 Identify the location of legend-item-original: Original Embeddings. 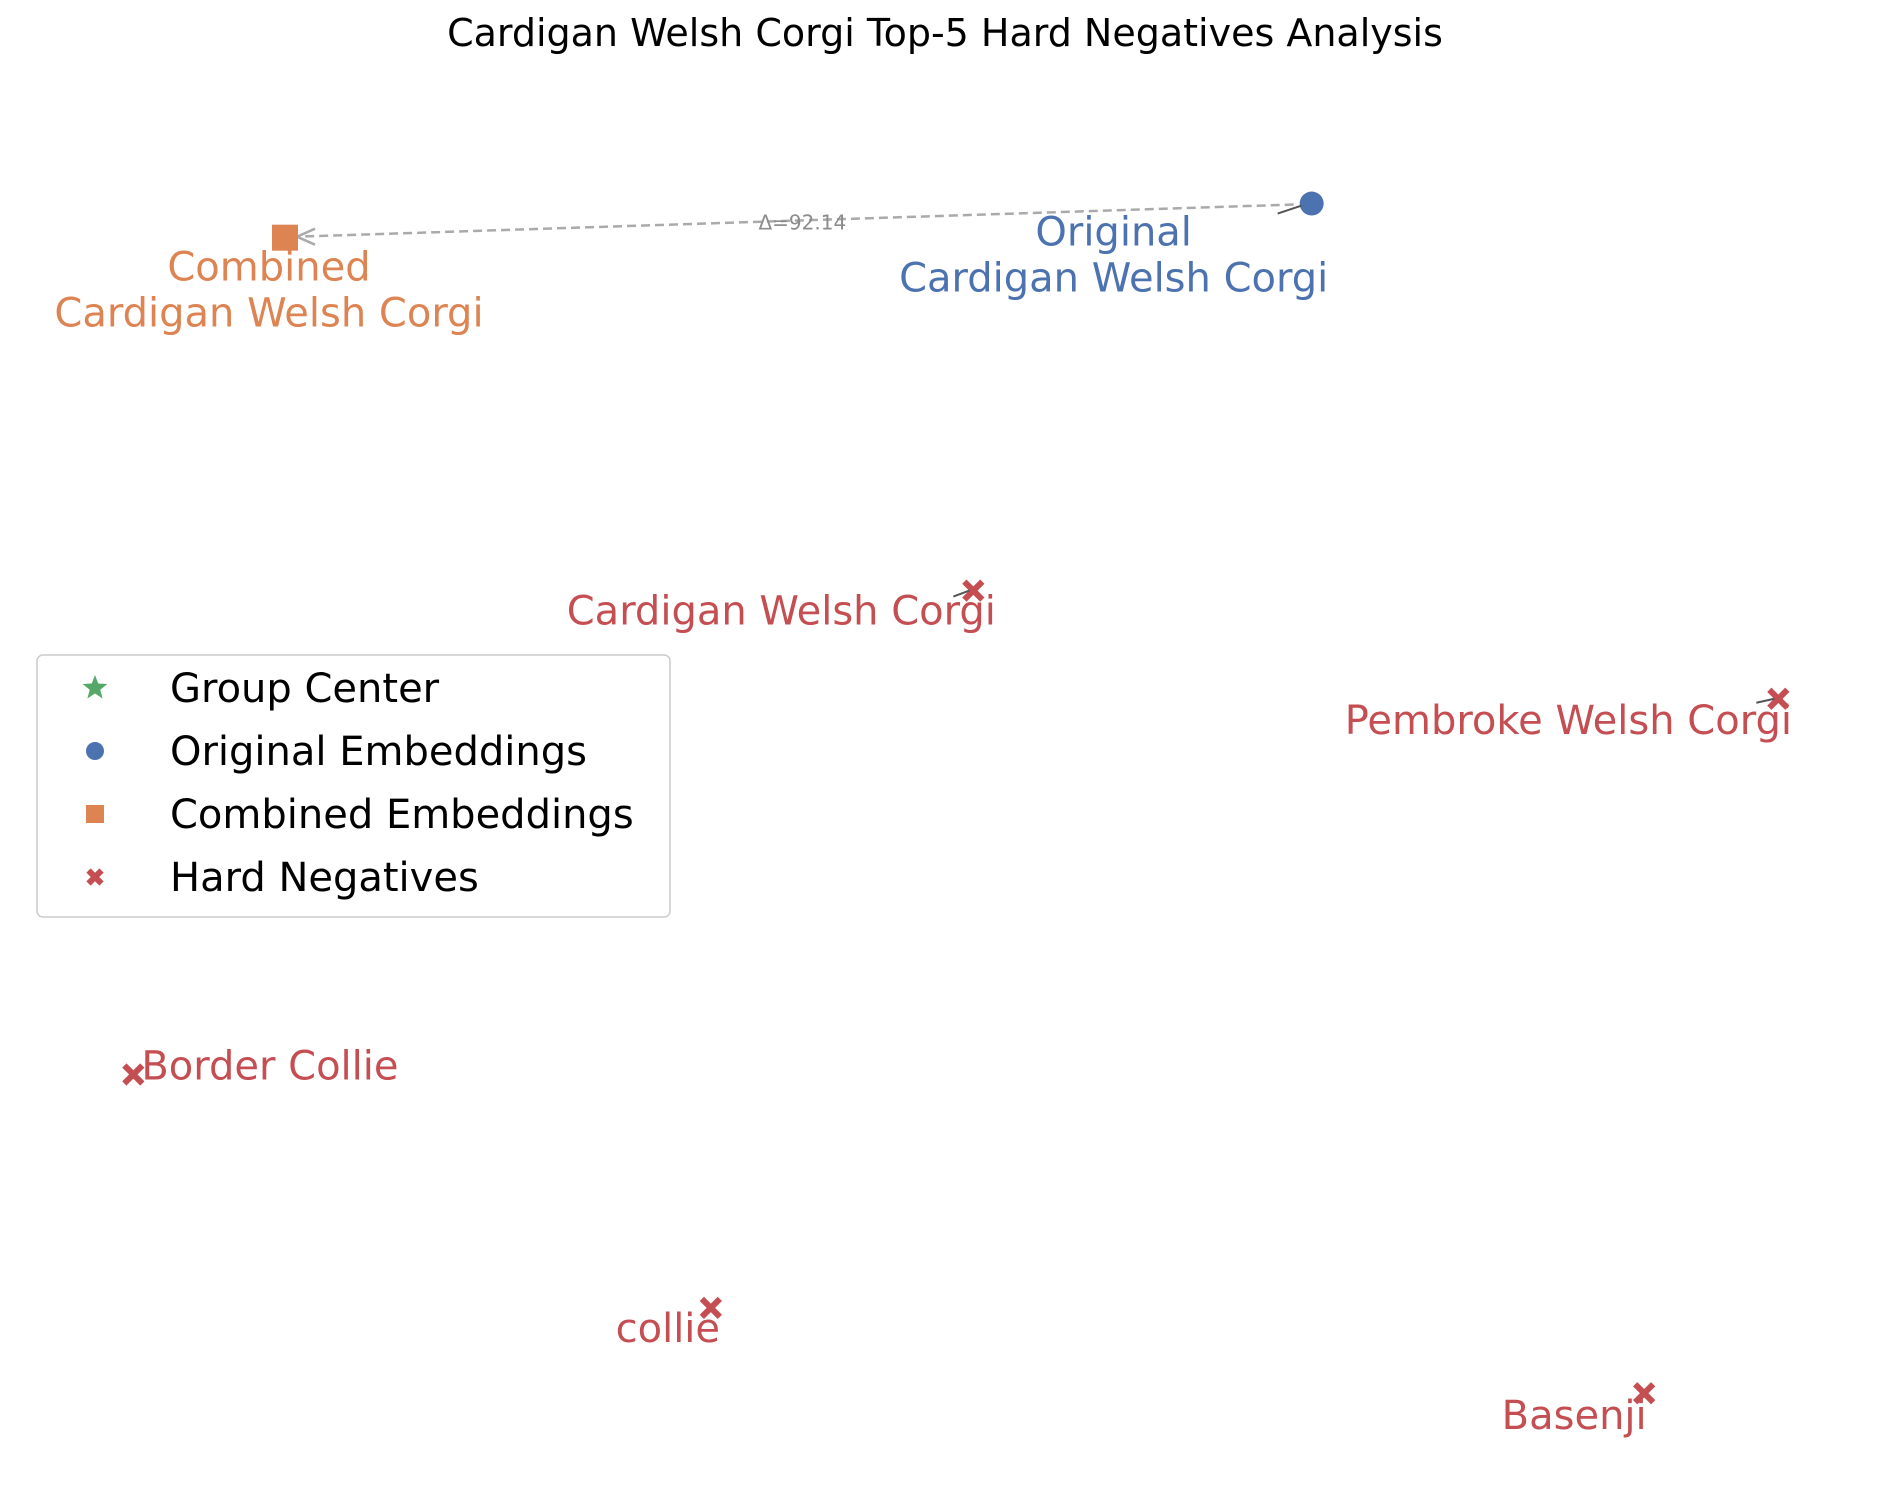
(336, 752).